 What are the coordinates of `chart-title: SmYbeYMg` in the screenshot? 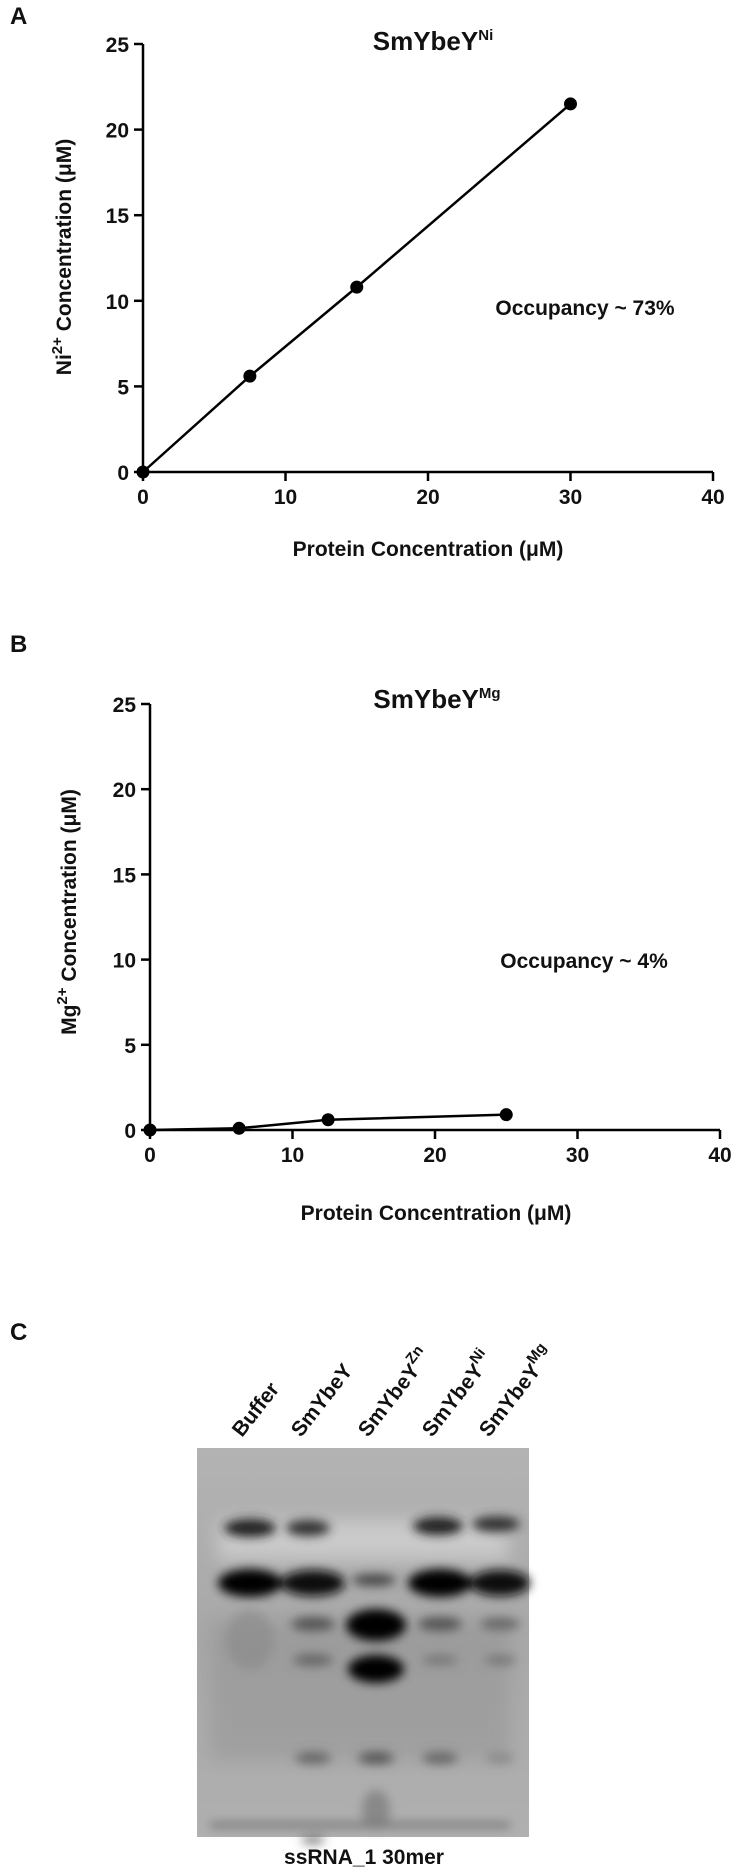 It's located at (436, 699).